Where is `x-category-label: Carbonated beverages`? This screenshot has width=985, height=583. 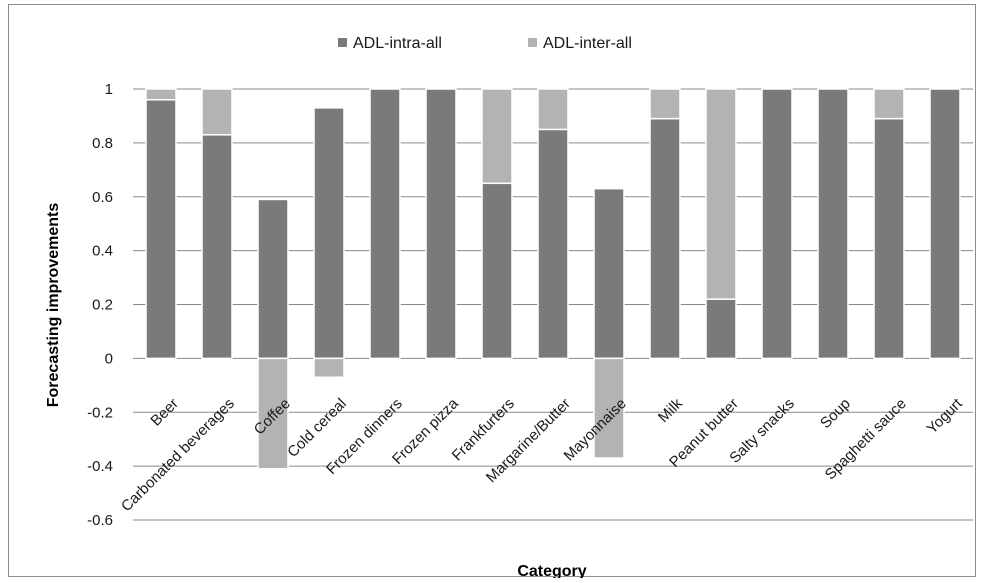 x-category-label: Carbonated beverages is located at coordinates (178, 455).